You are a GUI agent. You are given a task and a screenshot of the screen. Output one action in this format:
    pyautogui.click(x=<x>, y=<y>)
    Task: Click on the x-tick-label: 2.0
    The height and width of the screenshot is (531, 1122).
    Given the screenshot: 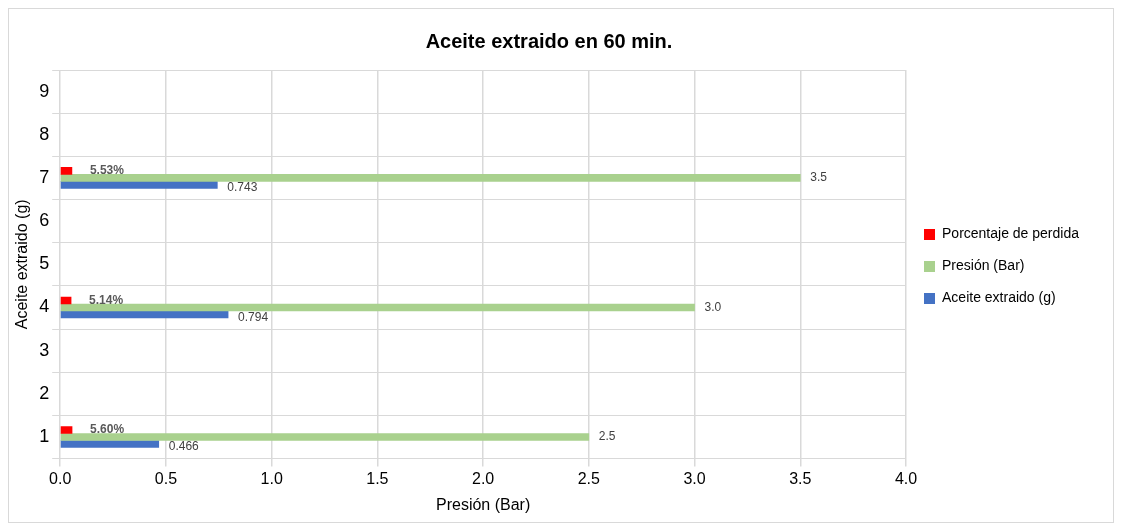 What is the action you would take?
    pyautogui.click(x=483, y=478)
    